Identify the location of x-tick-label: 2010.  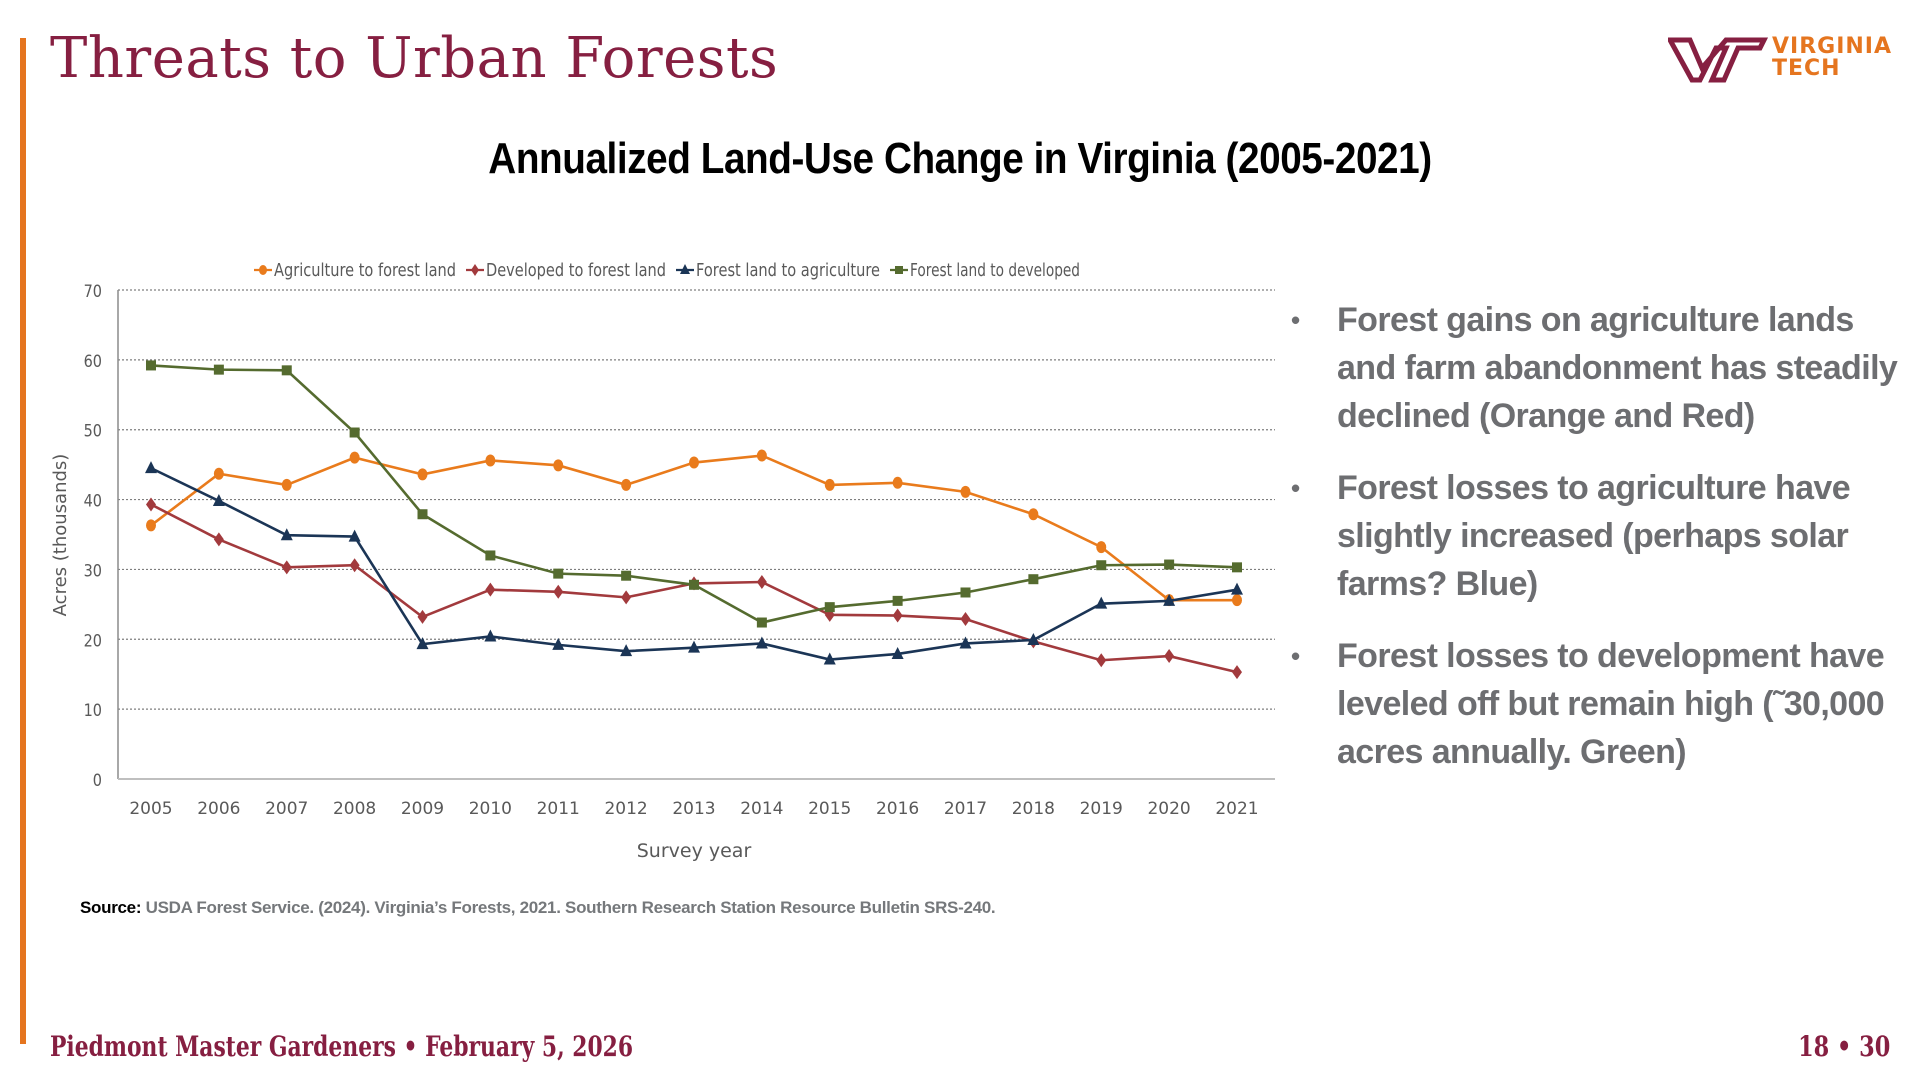
(490, 809).